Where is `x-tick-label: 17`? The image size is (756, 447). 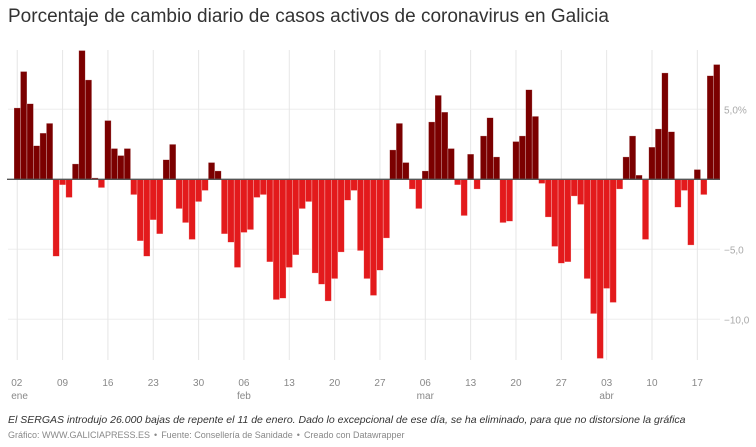 x-tick-label: 17 is located at coordinates (698, 383).